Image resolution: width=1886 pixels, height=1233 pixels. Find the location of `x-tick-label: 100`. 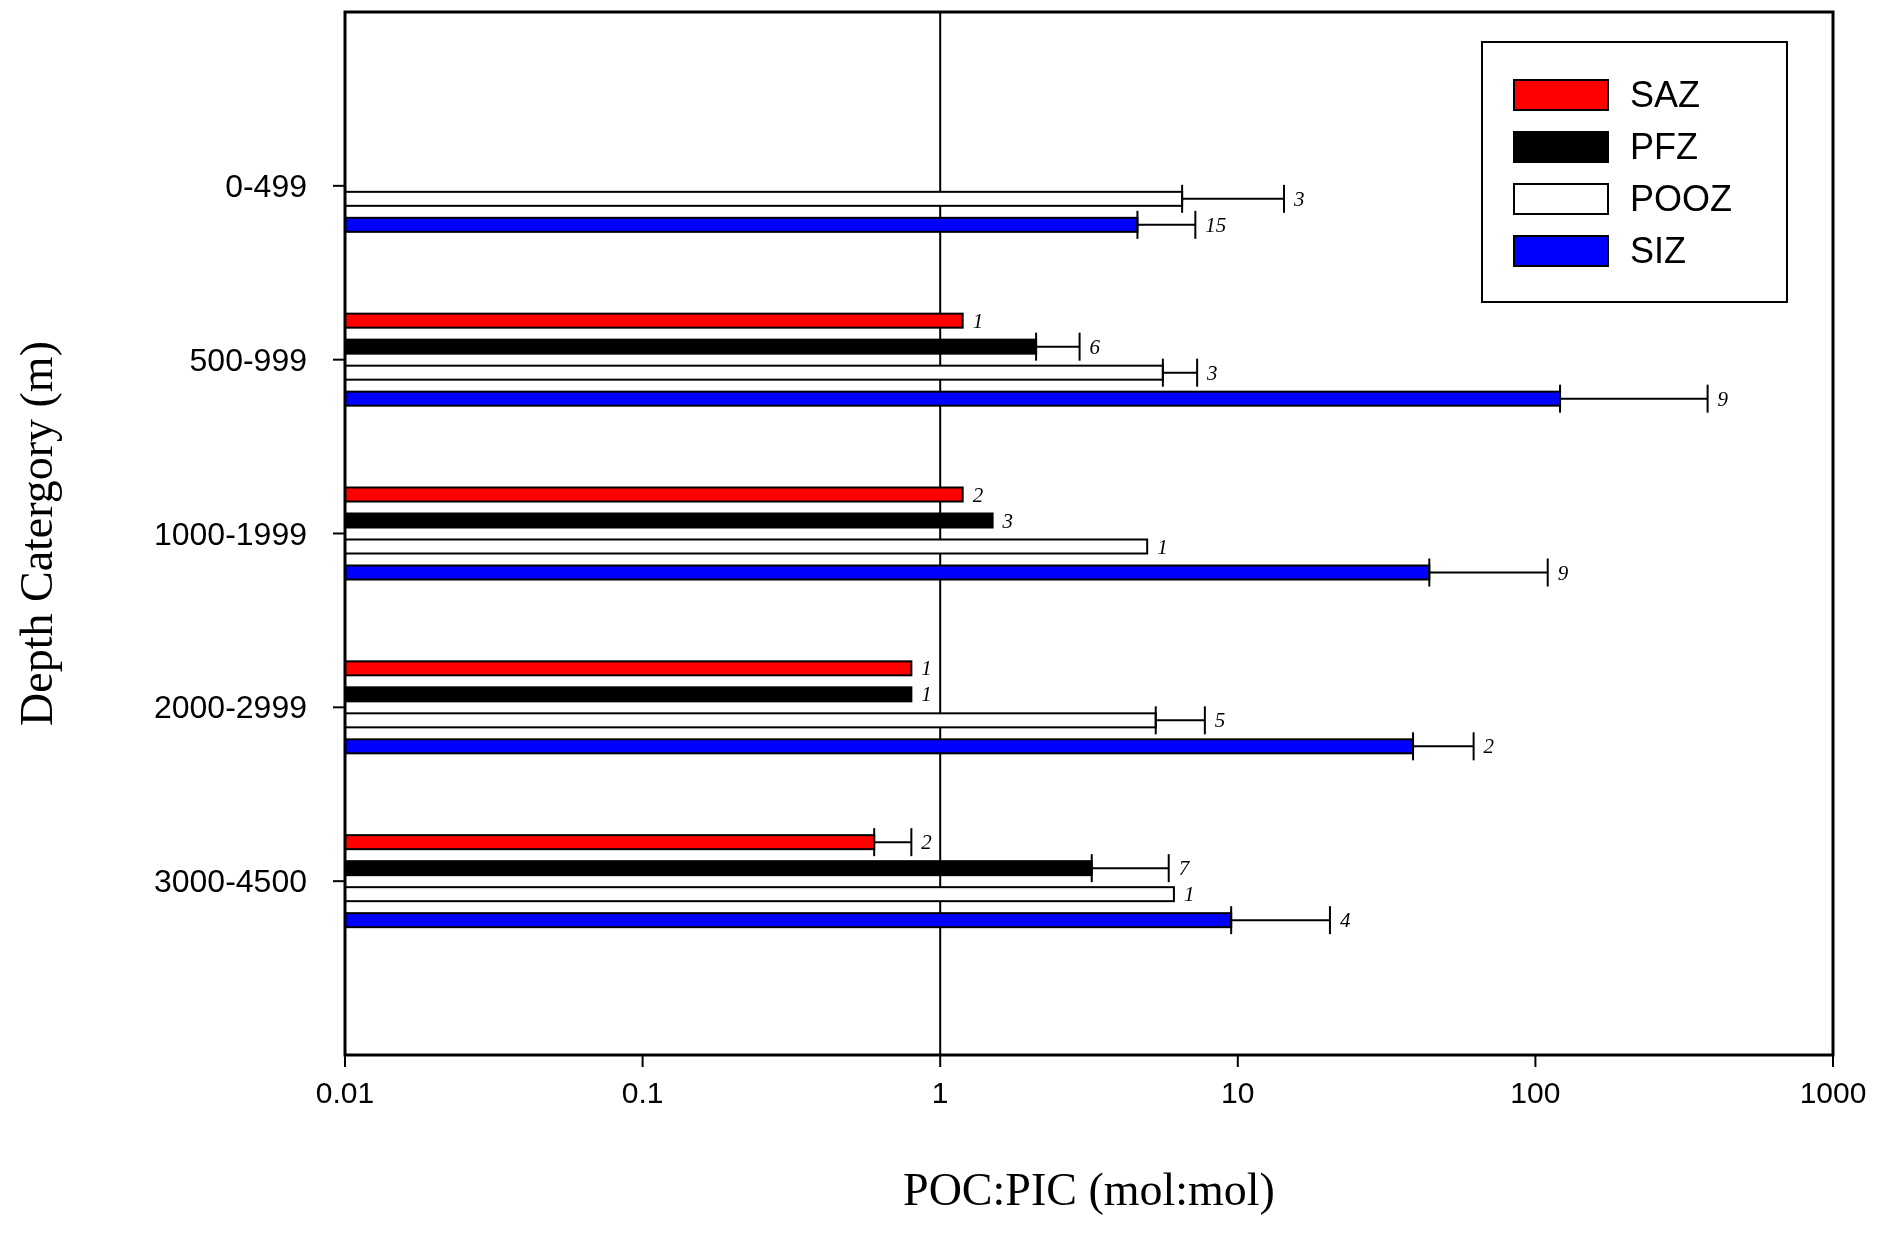

x-tick-label: 100 is located at coordinates (1535, 1092).